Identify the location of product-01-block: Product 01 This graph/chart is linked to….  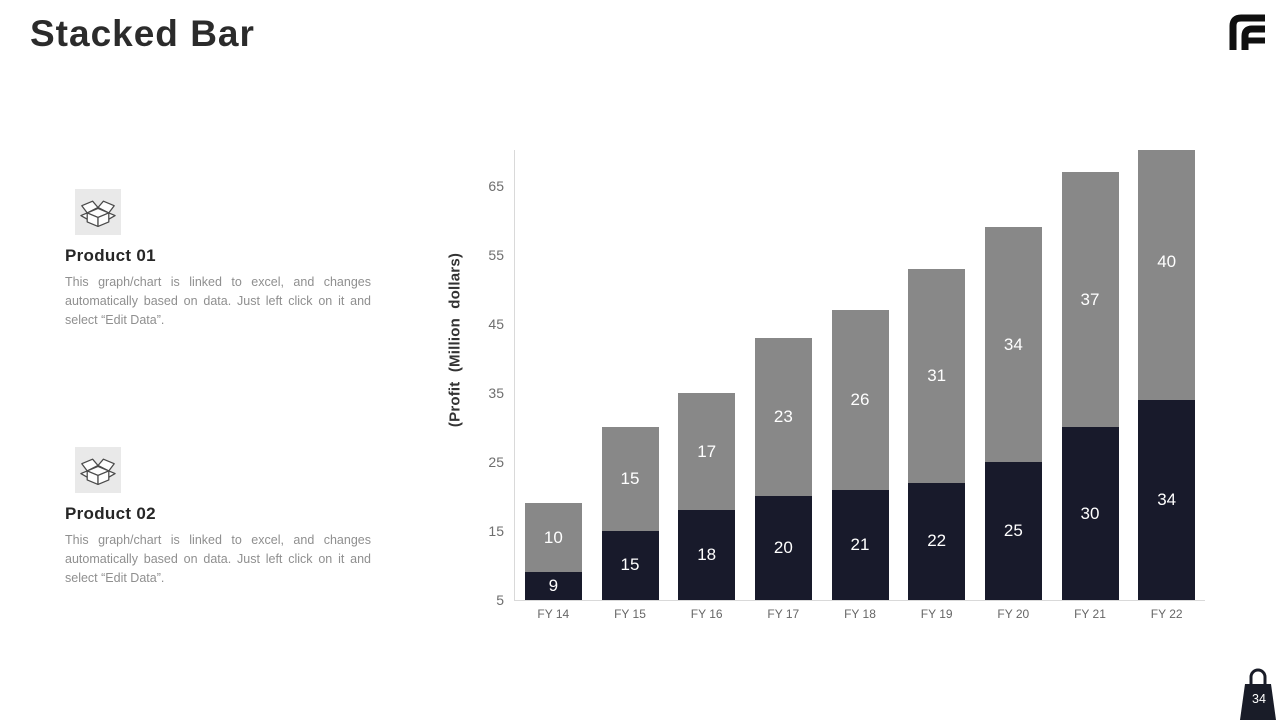
(218, 259).